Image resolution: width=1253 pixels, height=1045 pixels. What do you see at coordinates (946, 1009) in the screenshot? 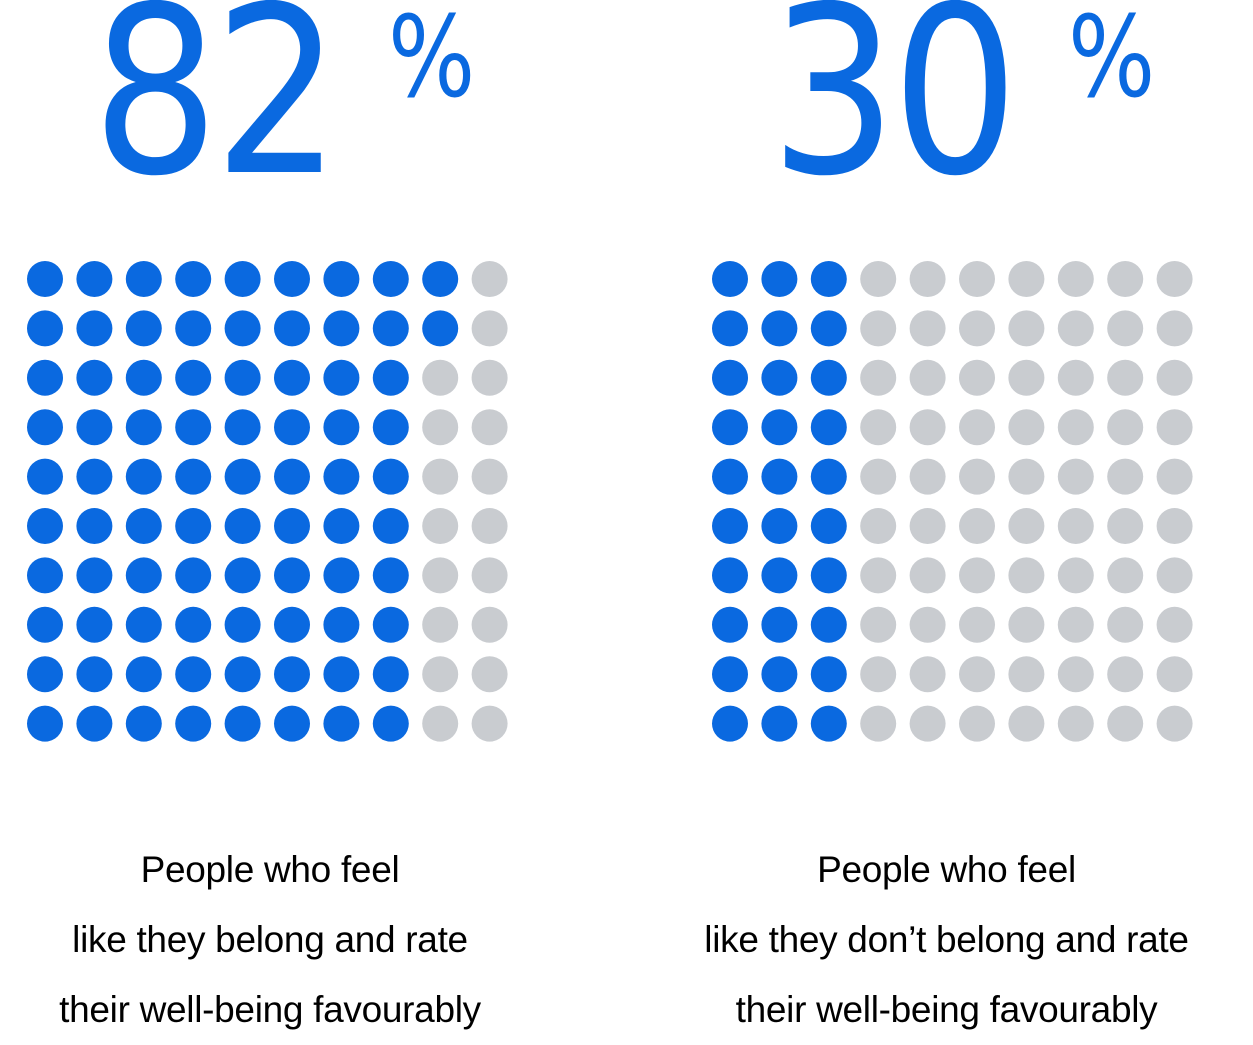
I see `caption-line: their well-being favourably` at bounding box center [946, 1009].